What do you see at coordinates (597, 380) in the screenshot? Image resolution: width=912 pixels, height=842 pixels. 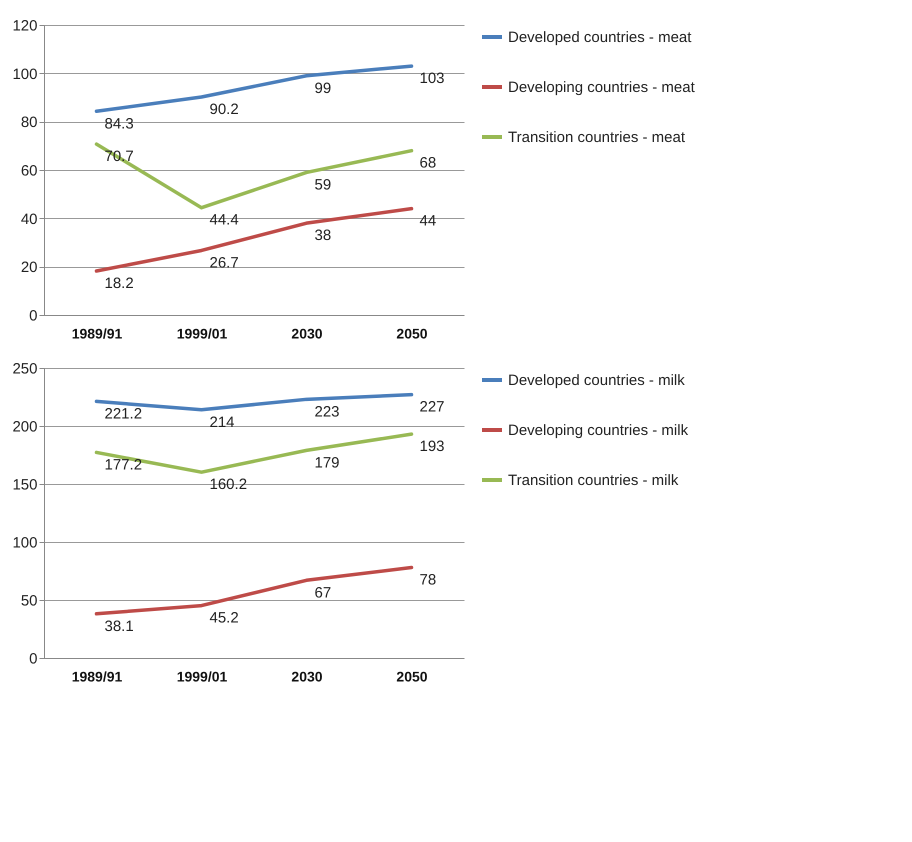 I see `legend-label: Developed countries - milk` at bounding box center [597, 380].